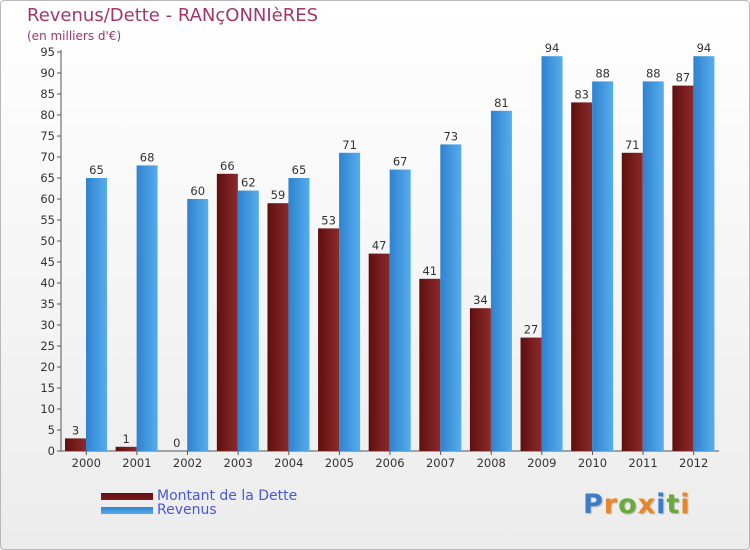  What do you see at coordinates (75, 430) in the screenshot?
I see `value-label-dette: 3` at bounding box center [75, 430].